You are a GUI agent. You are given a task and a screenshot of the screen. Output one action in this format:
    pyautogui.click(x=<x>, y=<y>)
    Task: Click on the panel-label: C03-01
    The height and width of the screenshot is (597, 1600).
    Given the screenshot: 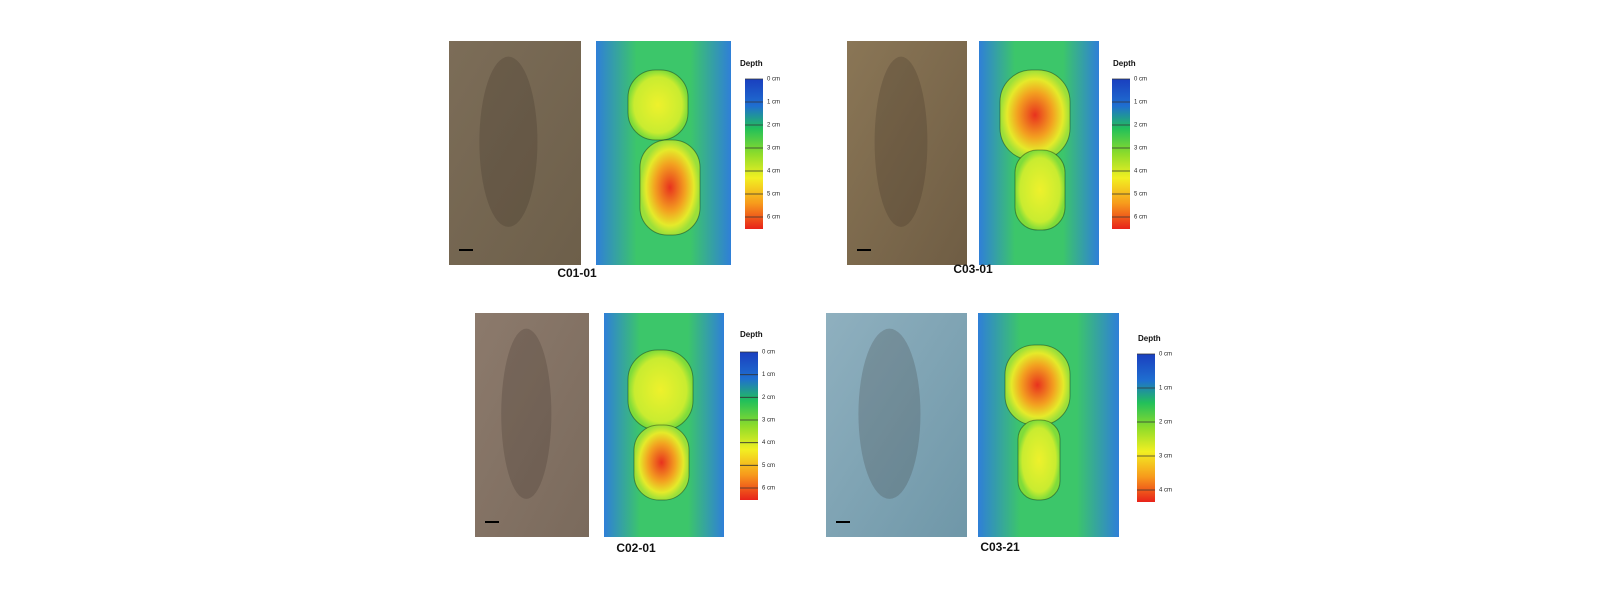 What is the action you would take?
    pyautogui.click(x=973, y=269)
    